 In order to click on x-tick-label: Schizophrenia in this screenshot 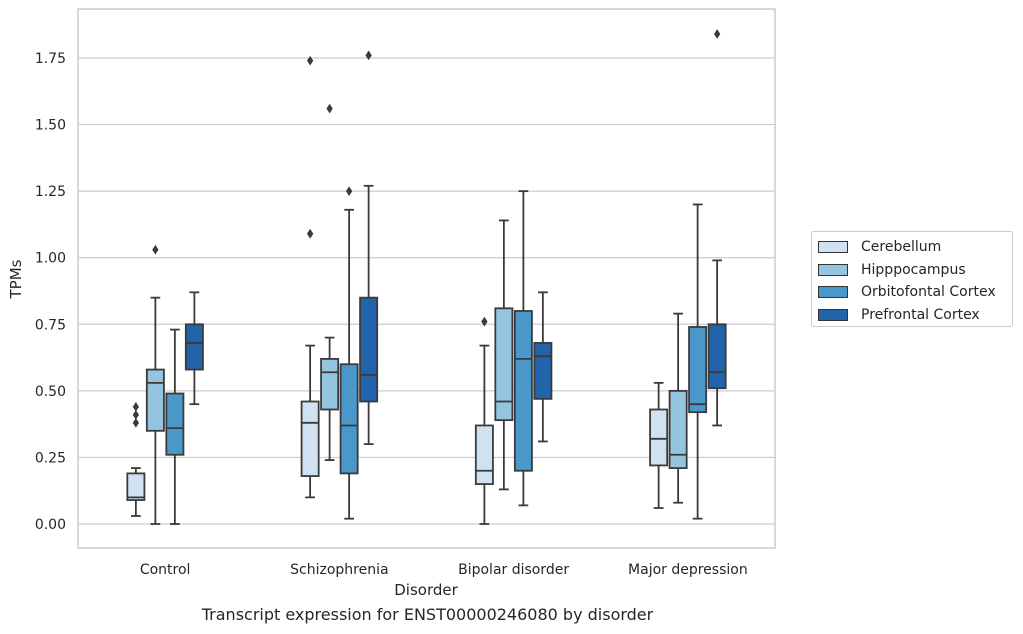, I will do `click(339, 570)`.